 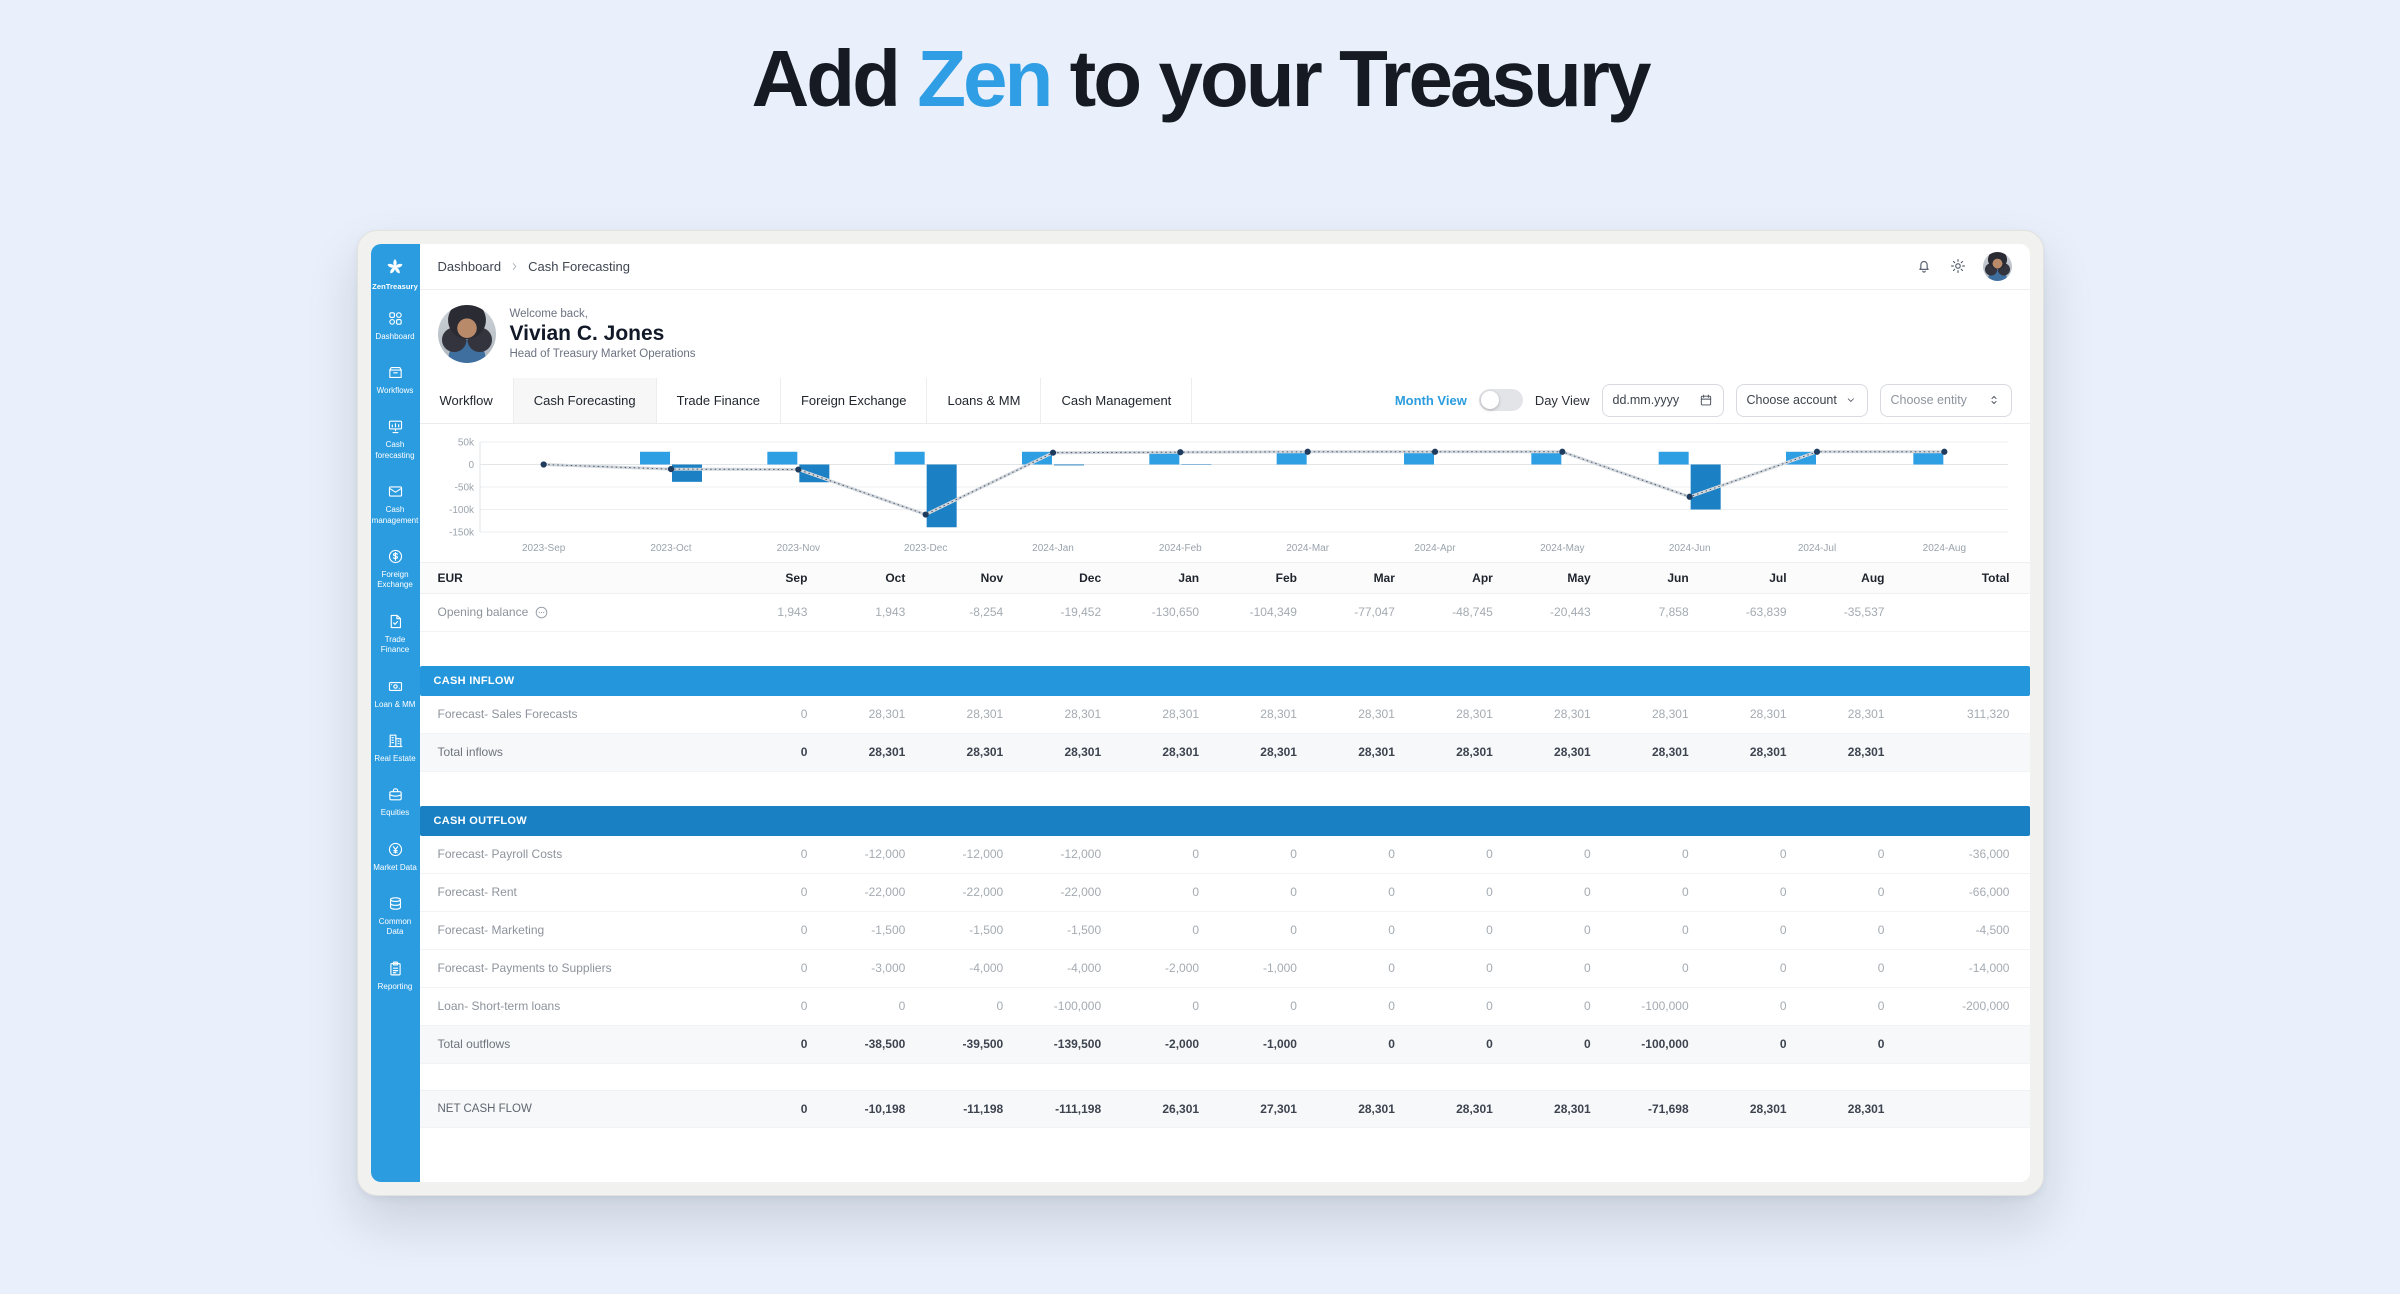 I want to click on table-spacer, so click(x=1225, y=649).